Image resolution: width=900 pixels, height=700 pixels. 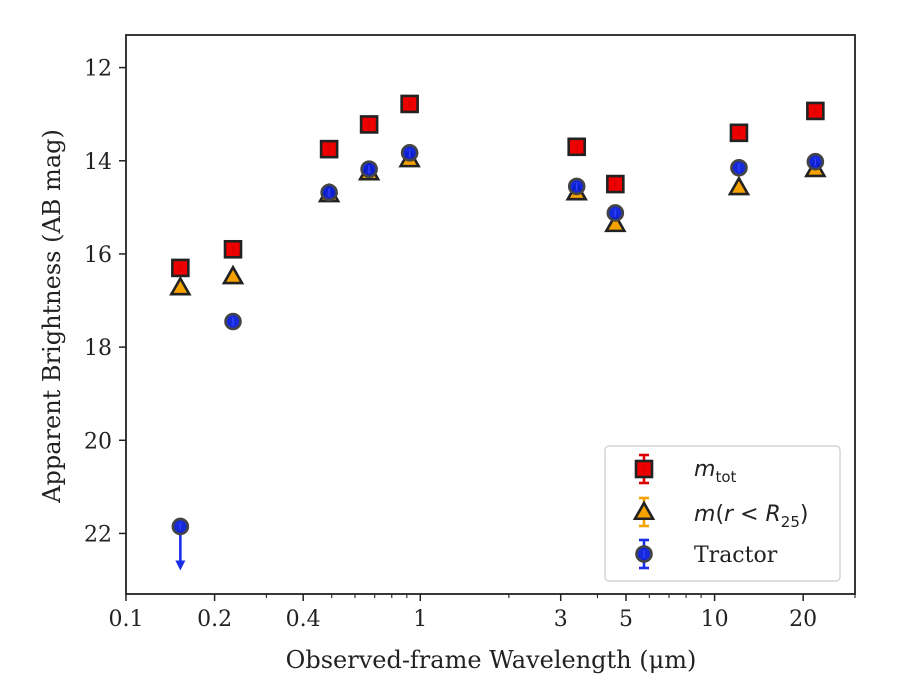 I want to click on legend-label-tractor: Tractor, so click(x=736, y=555).